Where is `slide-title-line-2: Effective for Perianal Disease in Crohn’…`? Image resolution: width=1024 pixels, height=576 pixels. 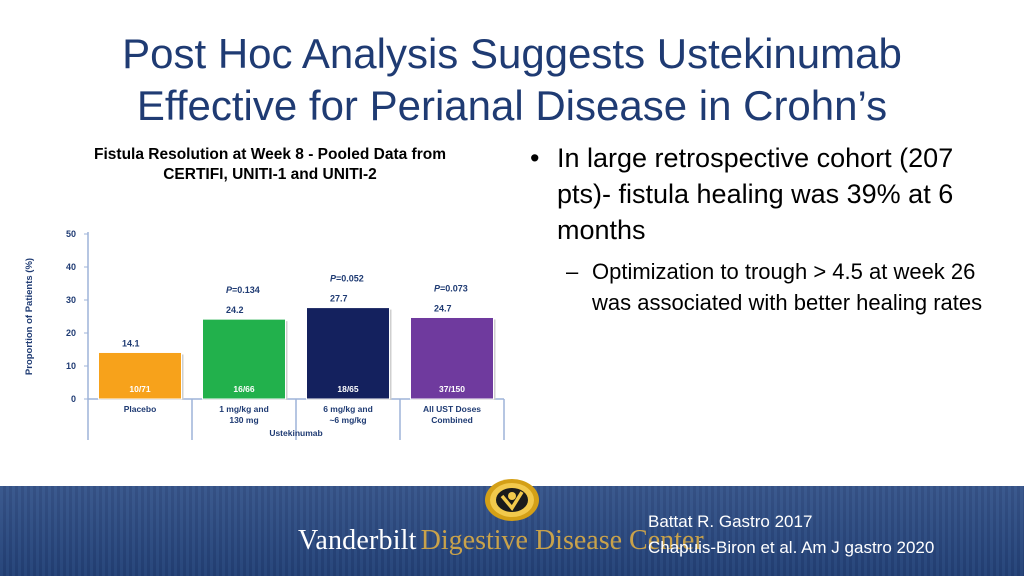
slide-title-line-2: Effective for Perianal Disease in Crohn’… is located at coordinates (512, 105).